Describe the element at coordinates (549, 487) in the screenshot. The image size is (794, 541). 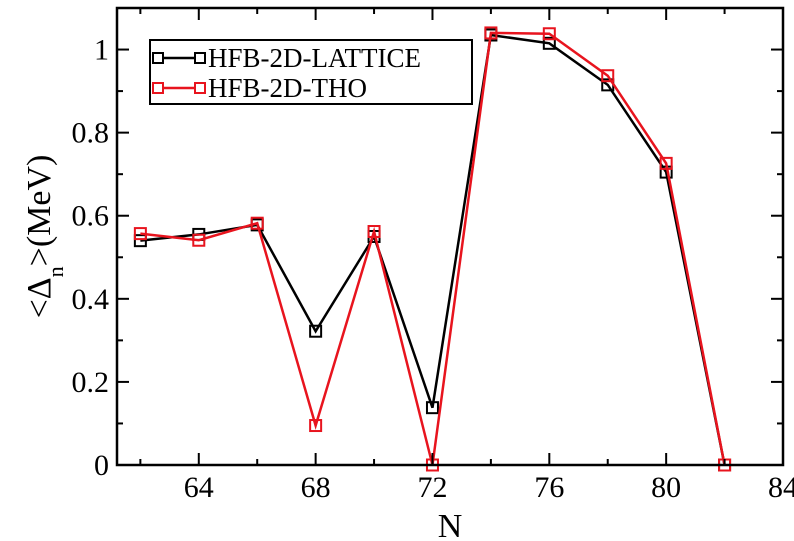
I see `x-tick-label: 76` at that location.